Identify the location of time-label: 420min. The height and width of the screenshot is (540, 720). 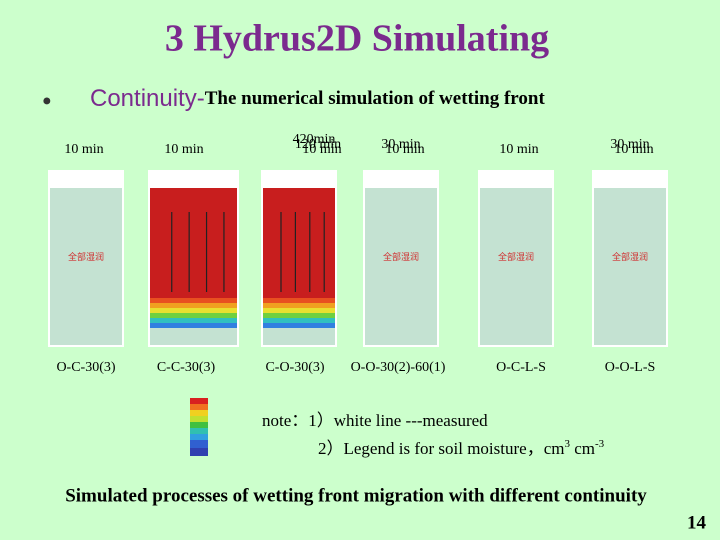
(314, 139).